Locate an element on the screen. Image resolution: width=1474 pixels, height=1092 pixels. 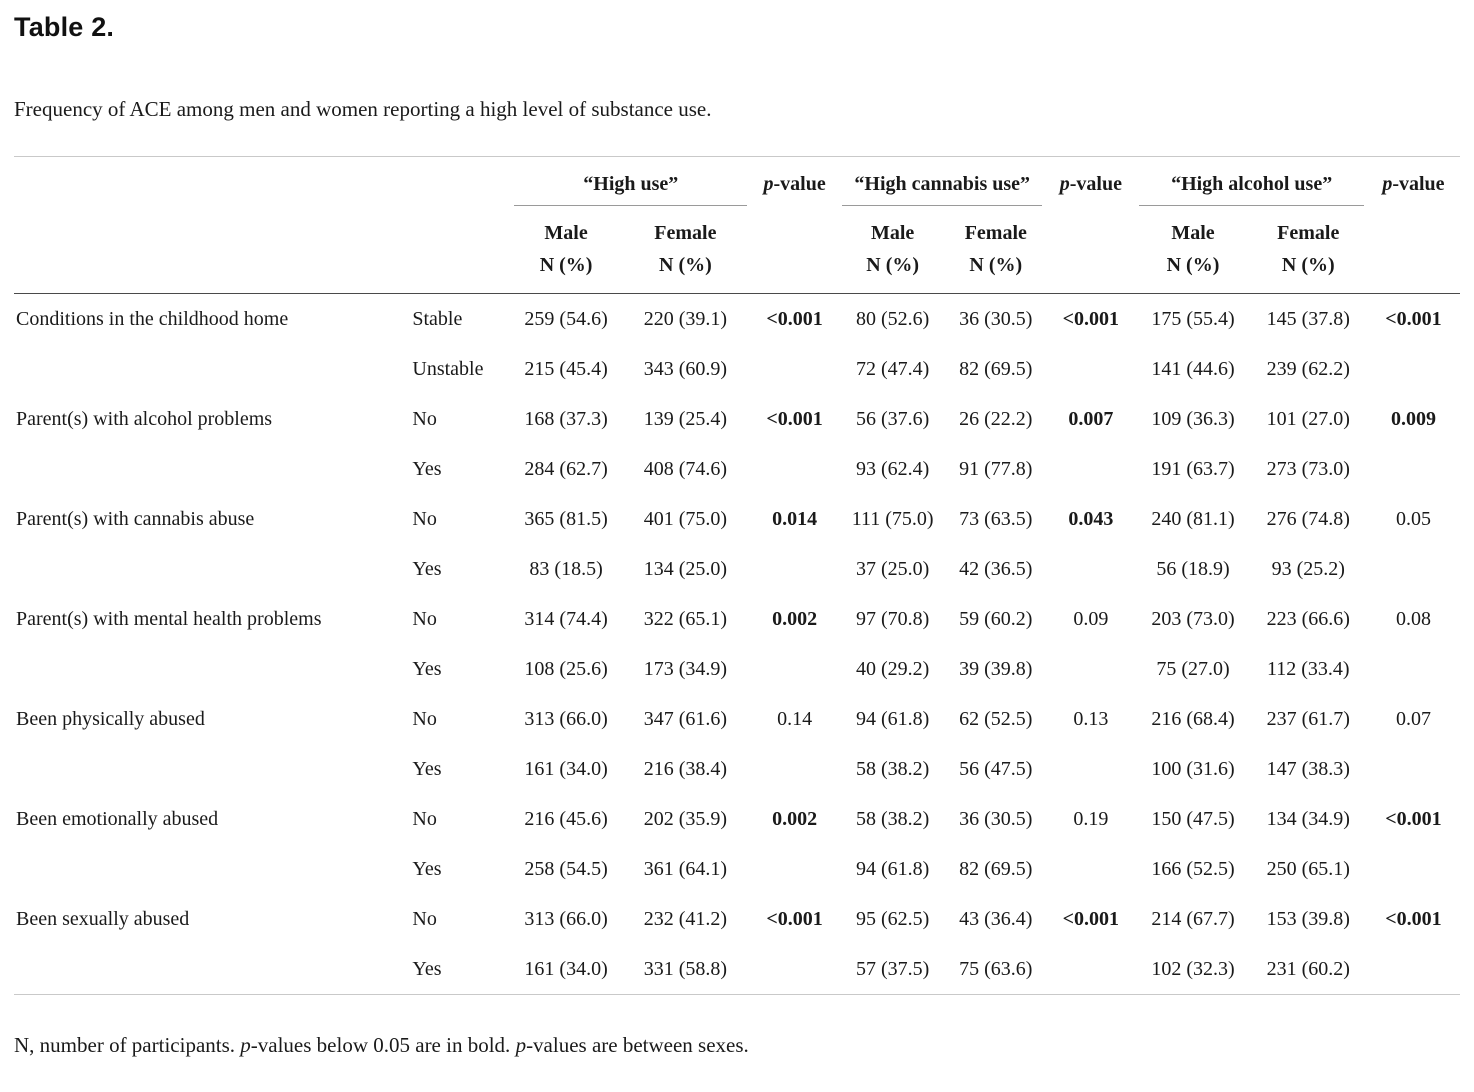
cell-high-alcohol-female: 276 (74.8) is located at coordinates (1308, 518).